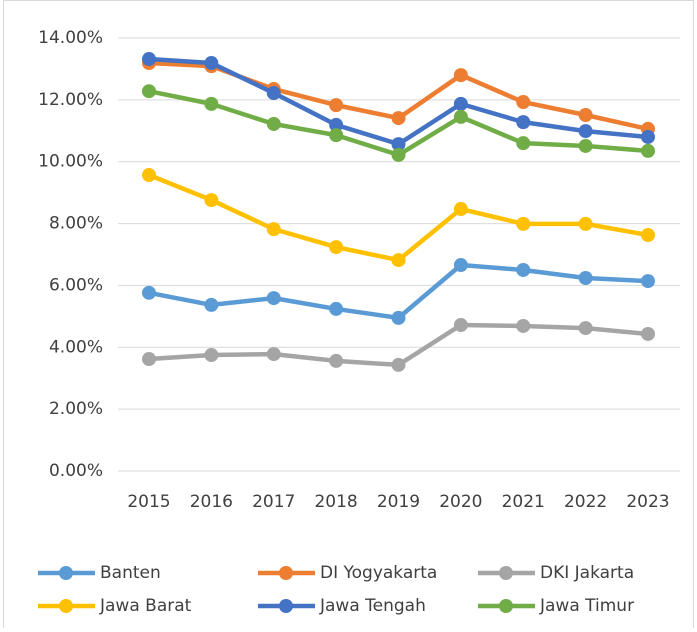 The height and width of the screenshot is (632, 697). Describe the element at coordinates (335, 502) in the screenshot. I see `x-tick-label: 2018` at that location.